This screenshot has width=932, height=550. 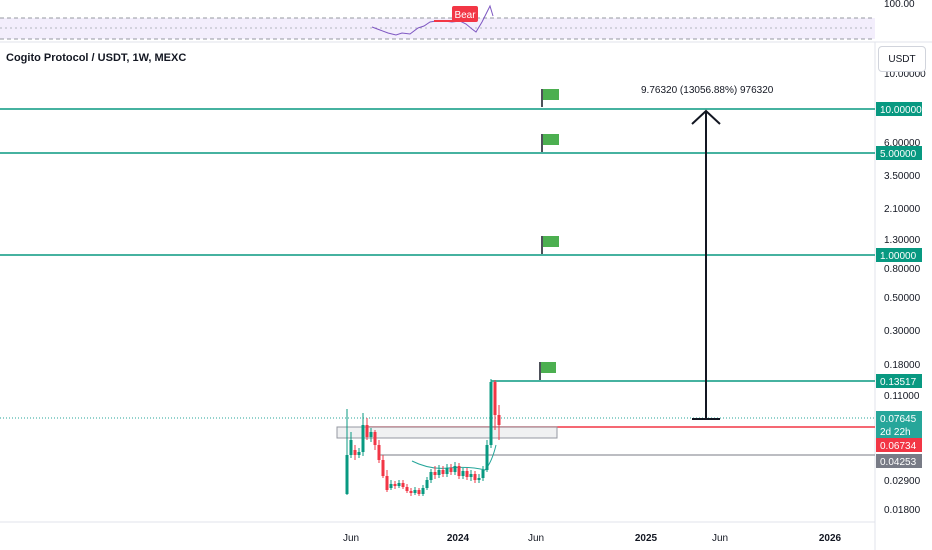 I want to click on price-badge-label: 5.00000, so click(x=898, y=154).